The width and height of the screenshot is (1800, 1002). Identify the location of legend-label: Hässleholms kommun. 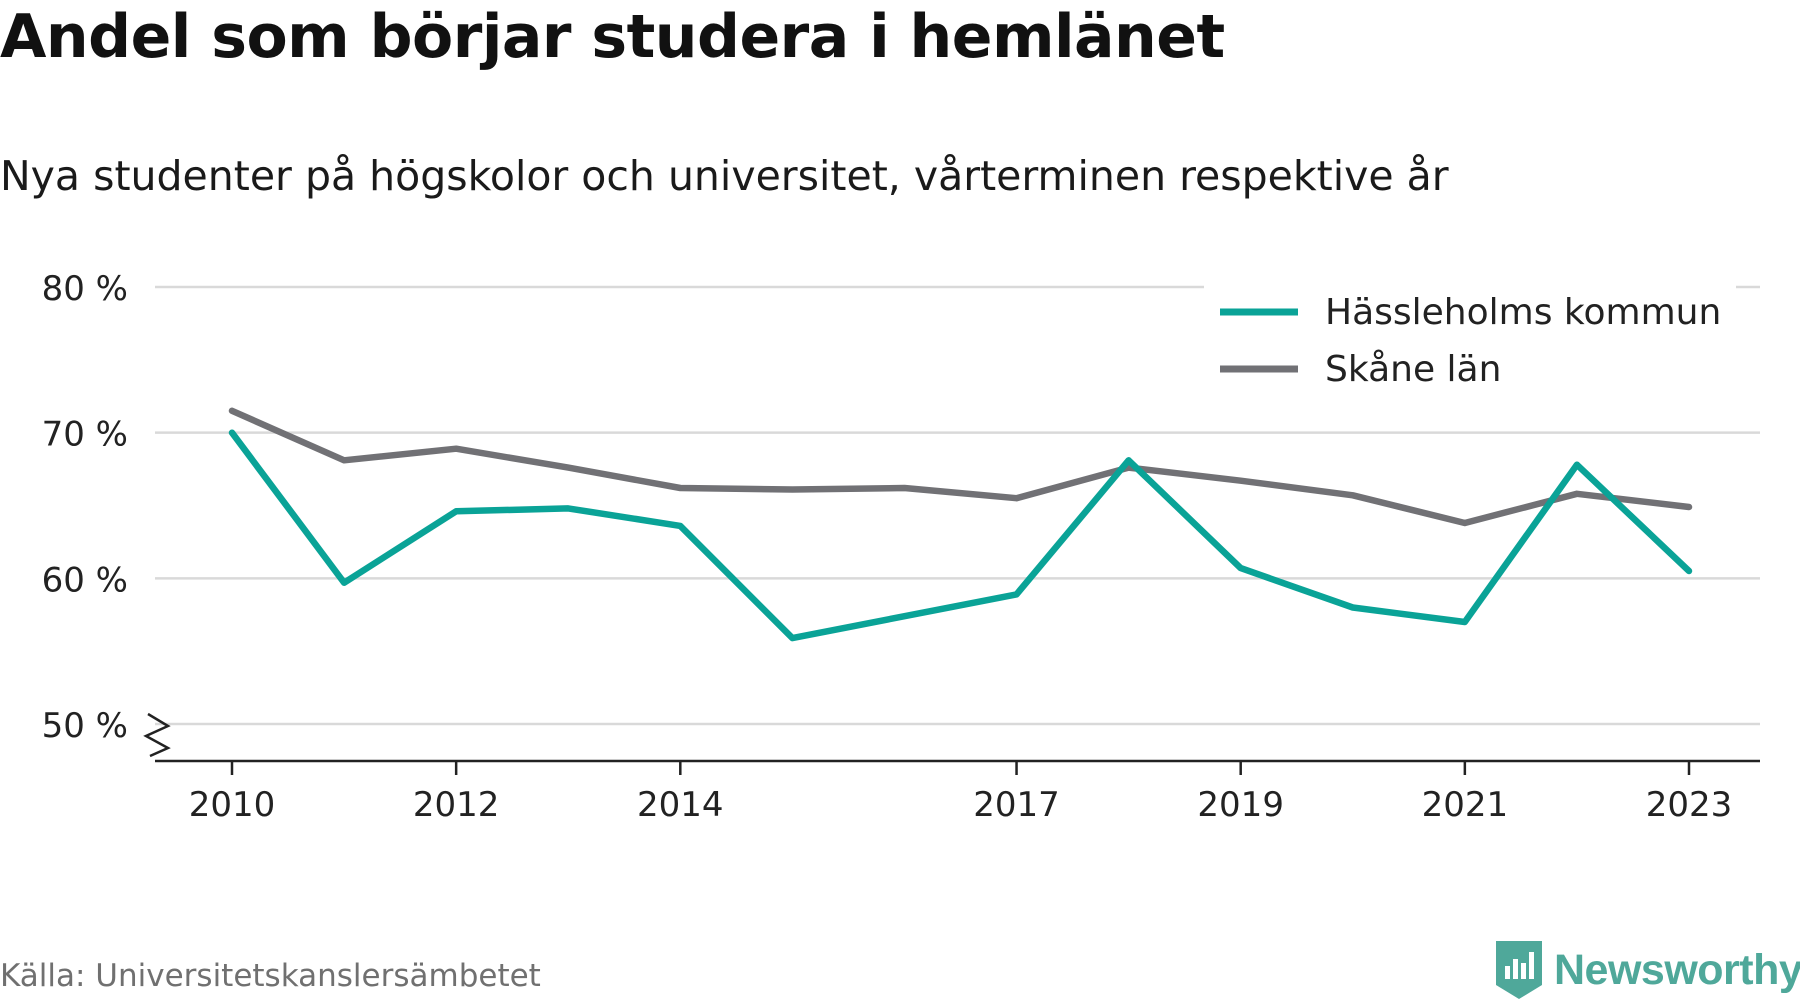
(1523, 312).